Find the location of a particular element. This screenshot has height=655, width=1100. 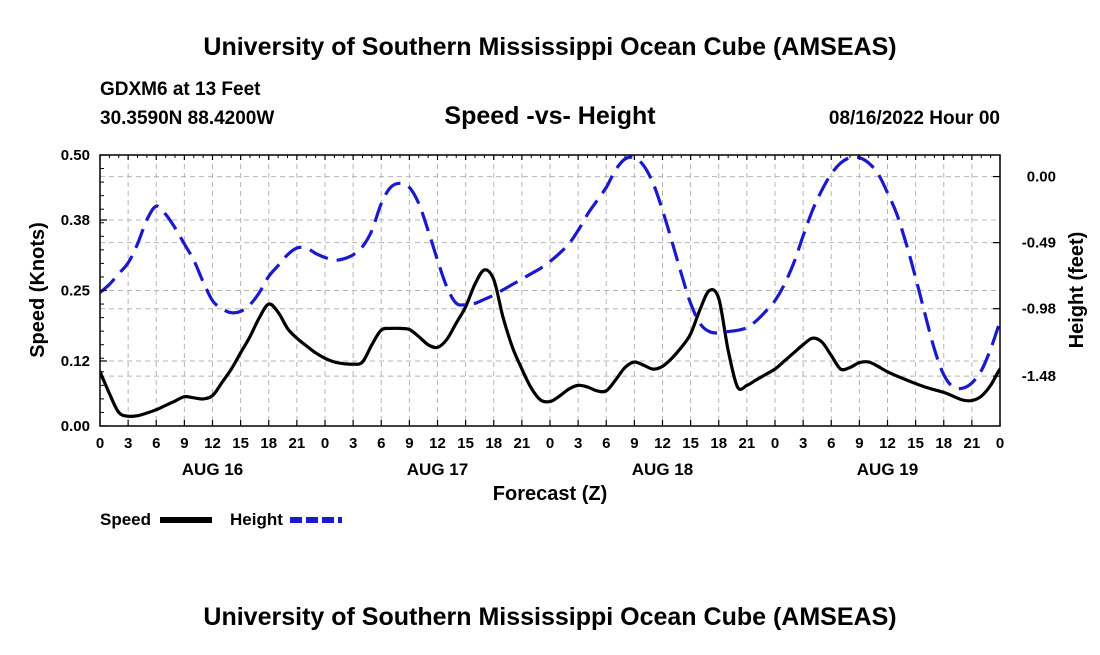

y-tick-label: 0.25 is located at coordinates (75, 291).